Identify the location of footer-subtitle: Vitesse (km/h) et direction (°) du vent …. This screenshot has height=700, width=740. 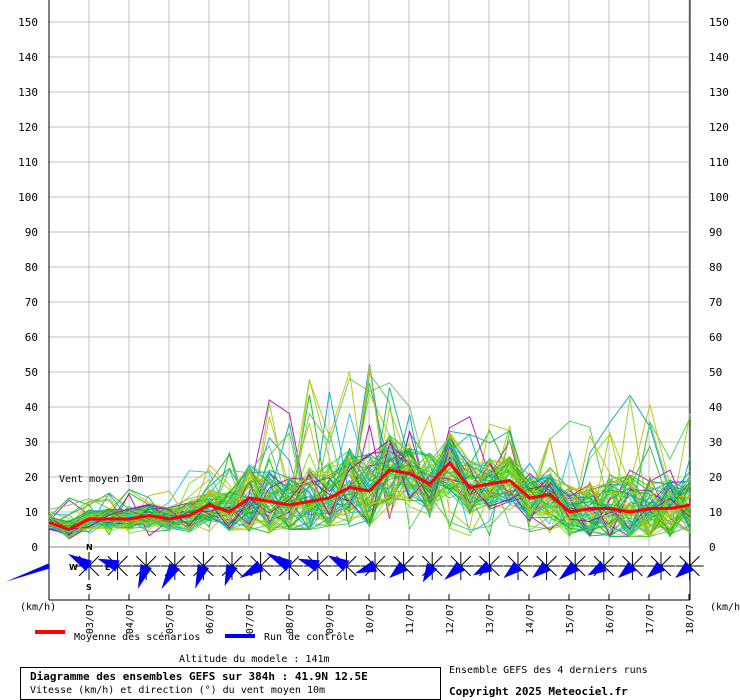
(178, 690).